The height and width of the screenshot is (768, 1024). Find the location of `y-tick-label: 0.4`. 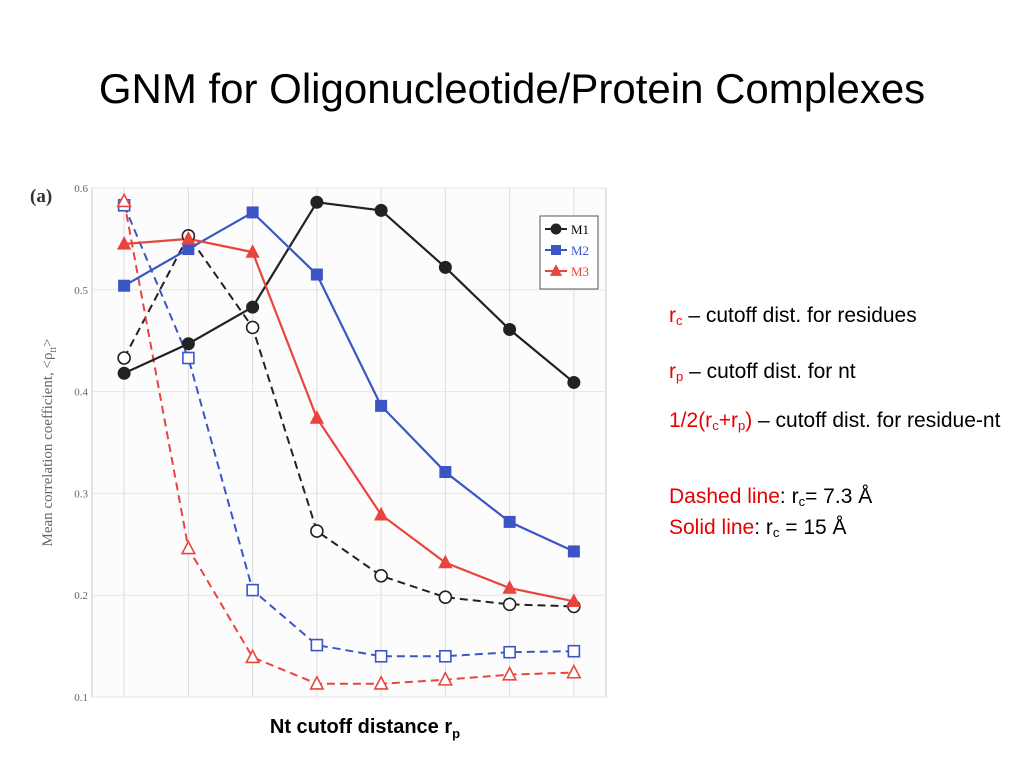

y-tick-label: 0.4 is located at coordinates (81, 393).